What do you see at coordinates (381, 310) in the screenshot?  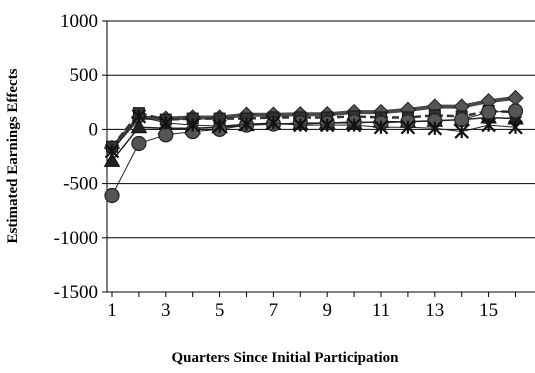 I see `x-tick-label: 11` at bounding box center [381, 310].